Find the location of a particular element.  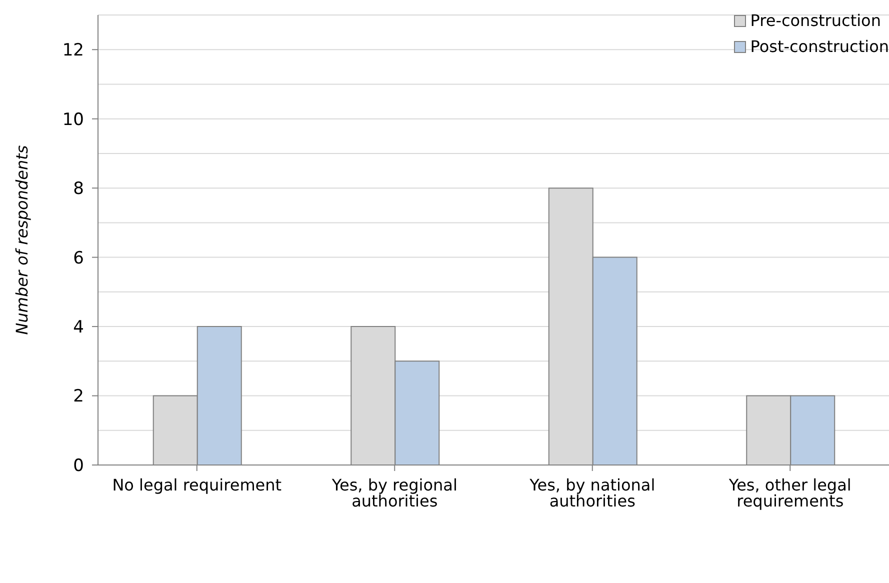

y-tick-label: 6 is located at coordinates (78, 258).